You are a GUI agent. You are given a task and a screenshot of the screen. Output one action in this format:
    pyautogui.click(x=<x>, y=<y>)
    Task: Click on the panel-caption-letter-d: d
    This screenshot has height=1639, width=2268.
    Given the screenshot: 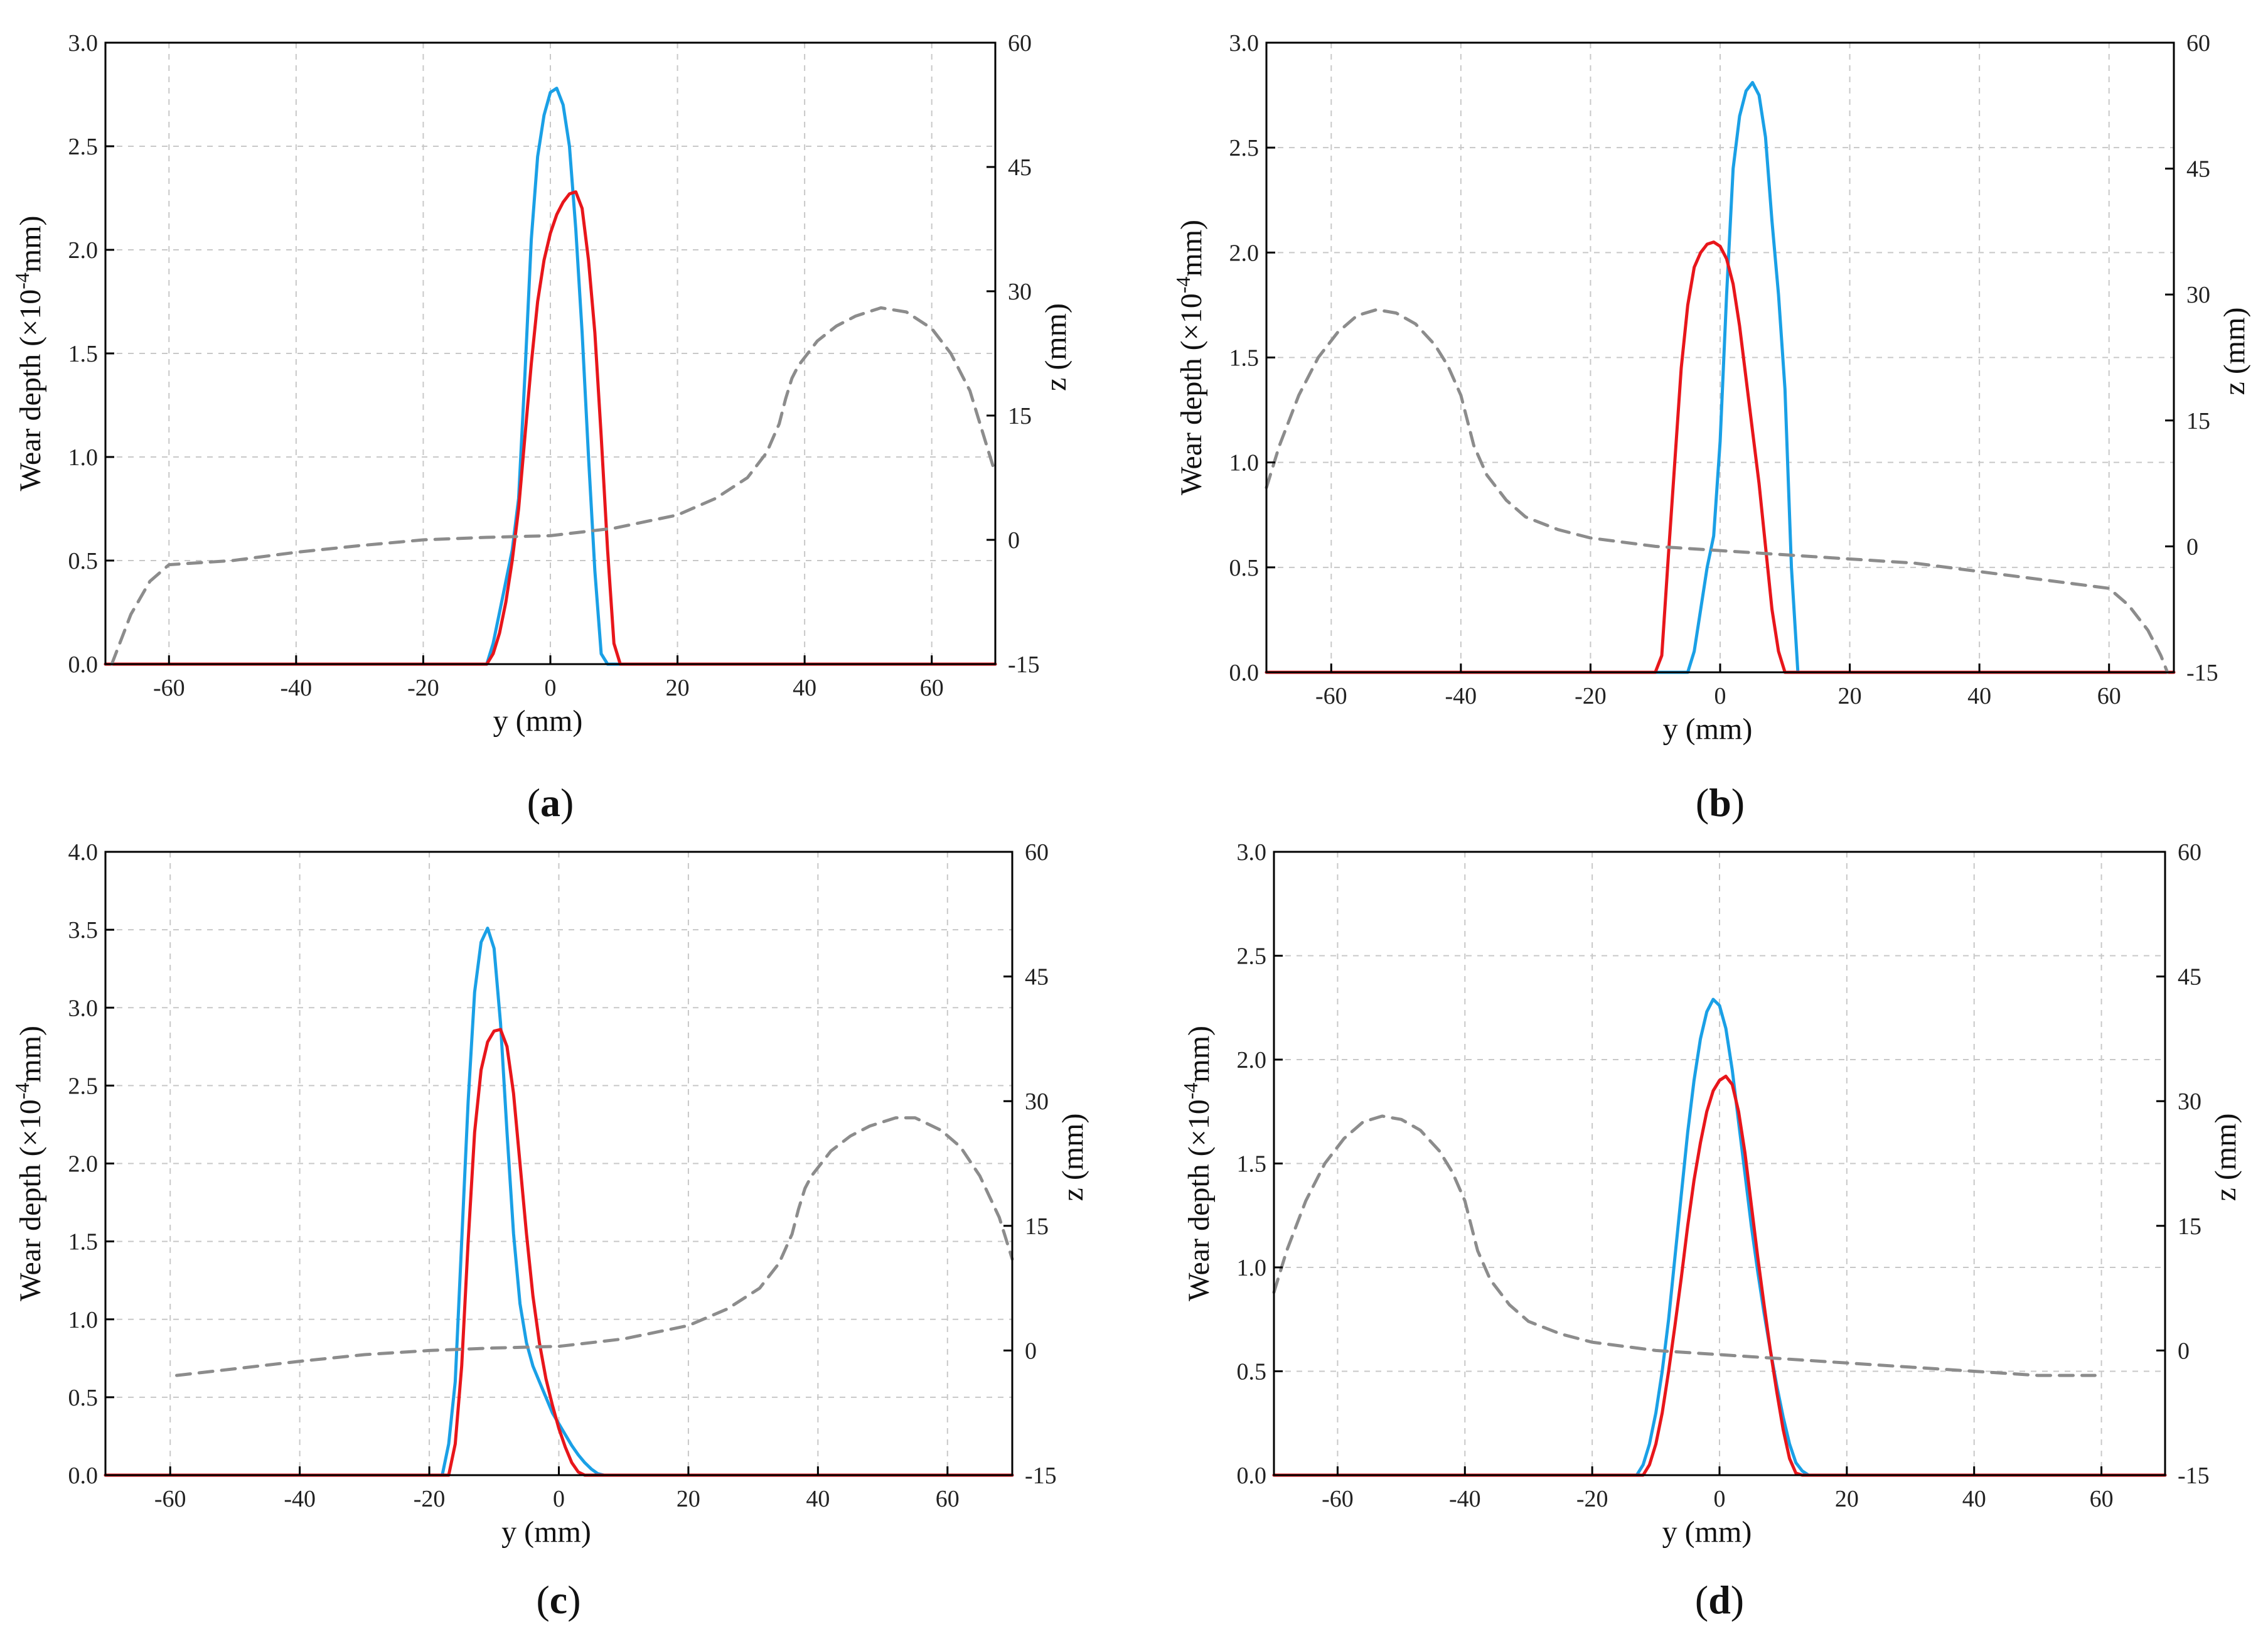 What is the action you would take?
    pyautogui.click(x=1719, y=1599)
    